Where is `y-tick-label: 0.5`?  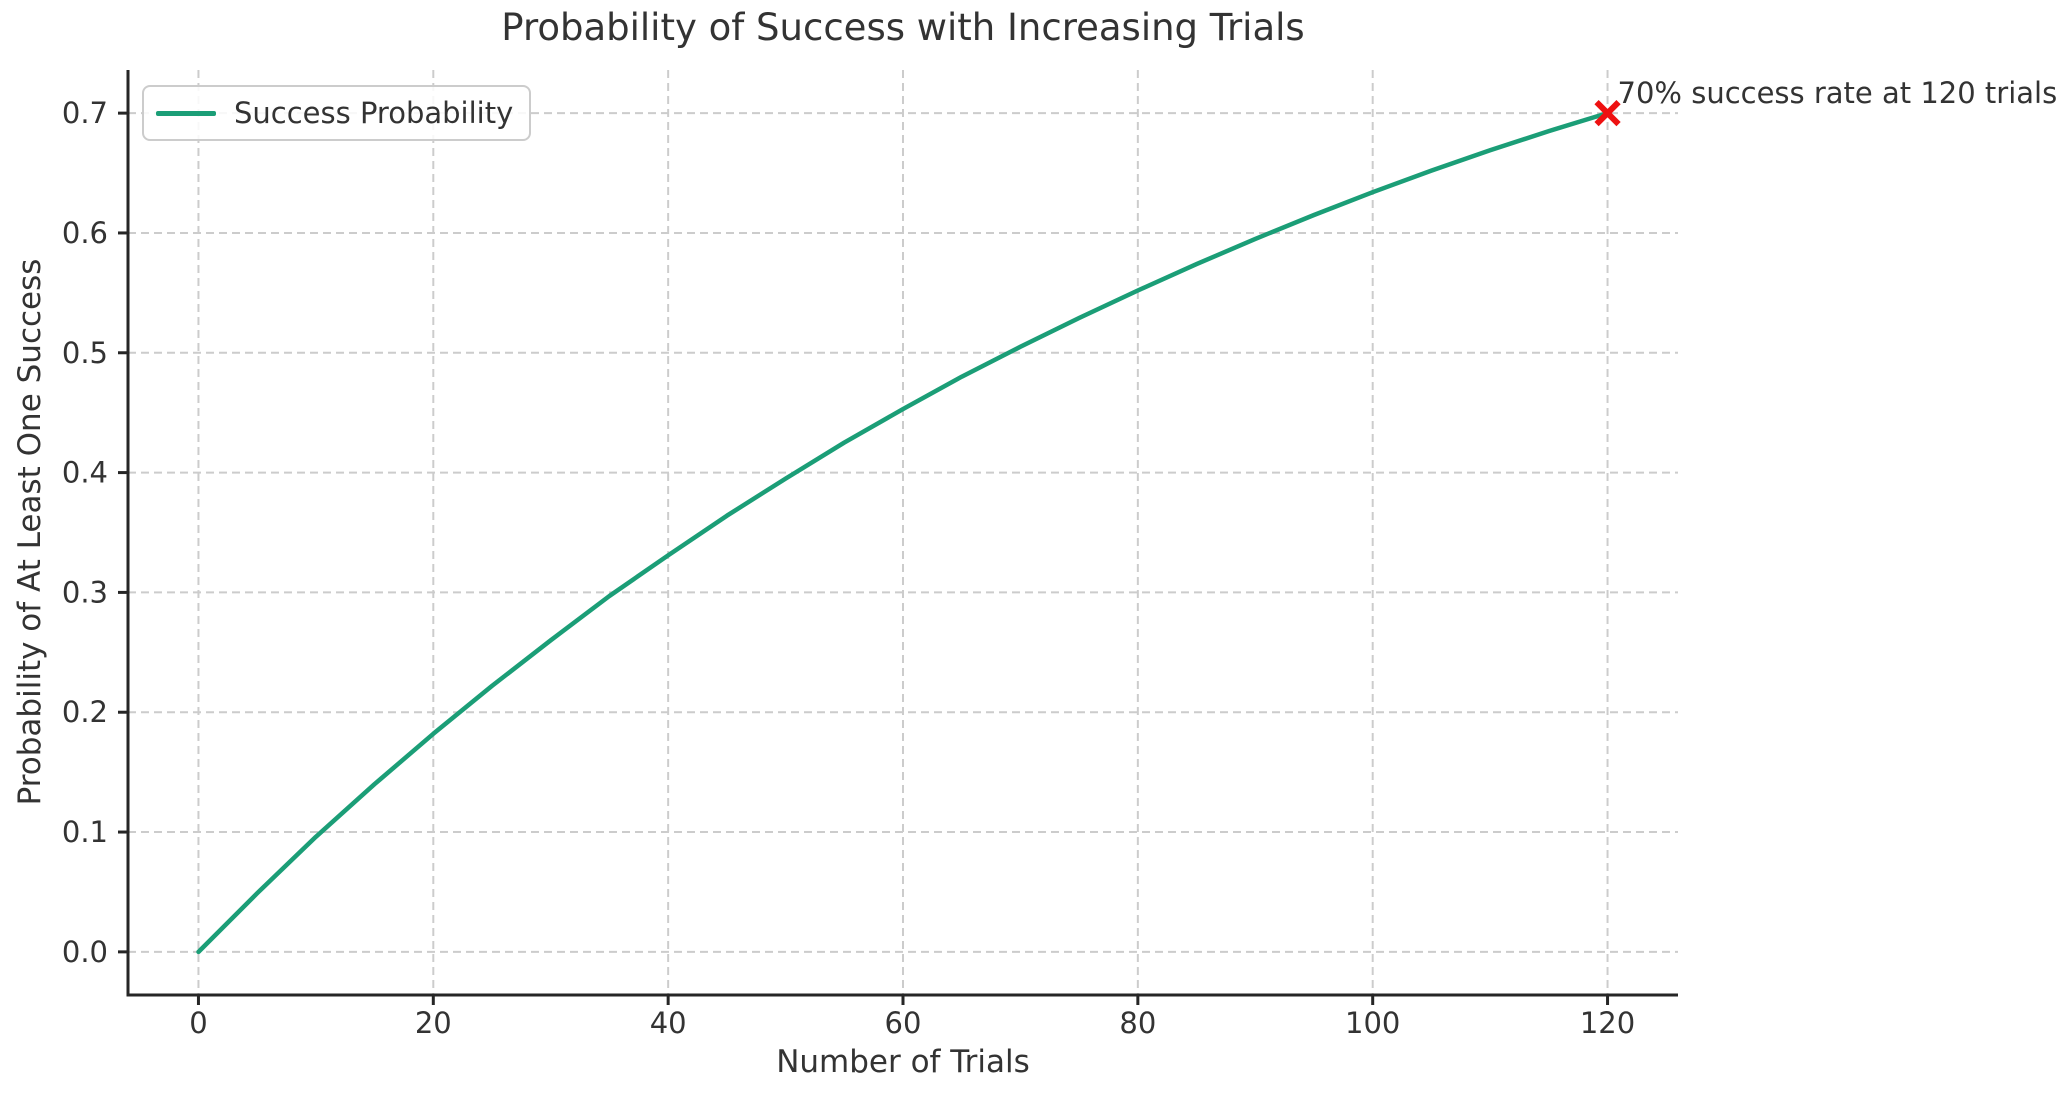 y-tick-label: 0.5 is located at coordinates (85, 353).